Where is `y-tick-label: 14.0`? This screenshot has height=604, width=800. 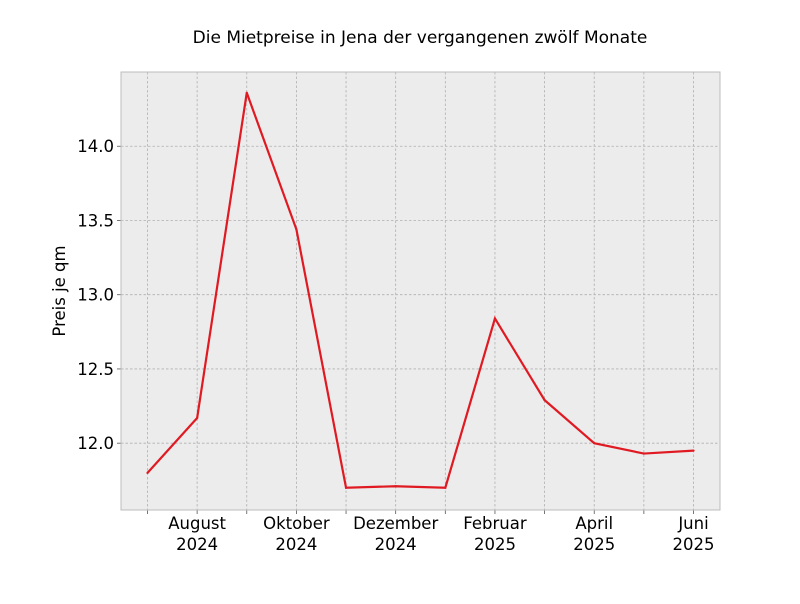
y-tick-label: 14.0 is located at coordinates (95, 146).